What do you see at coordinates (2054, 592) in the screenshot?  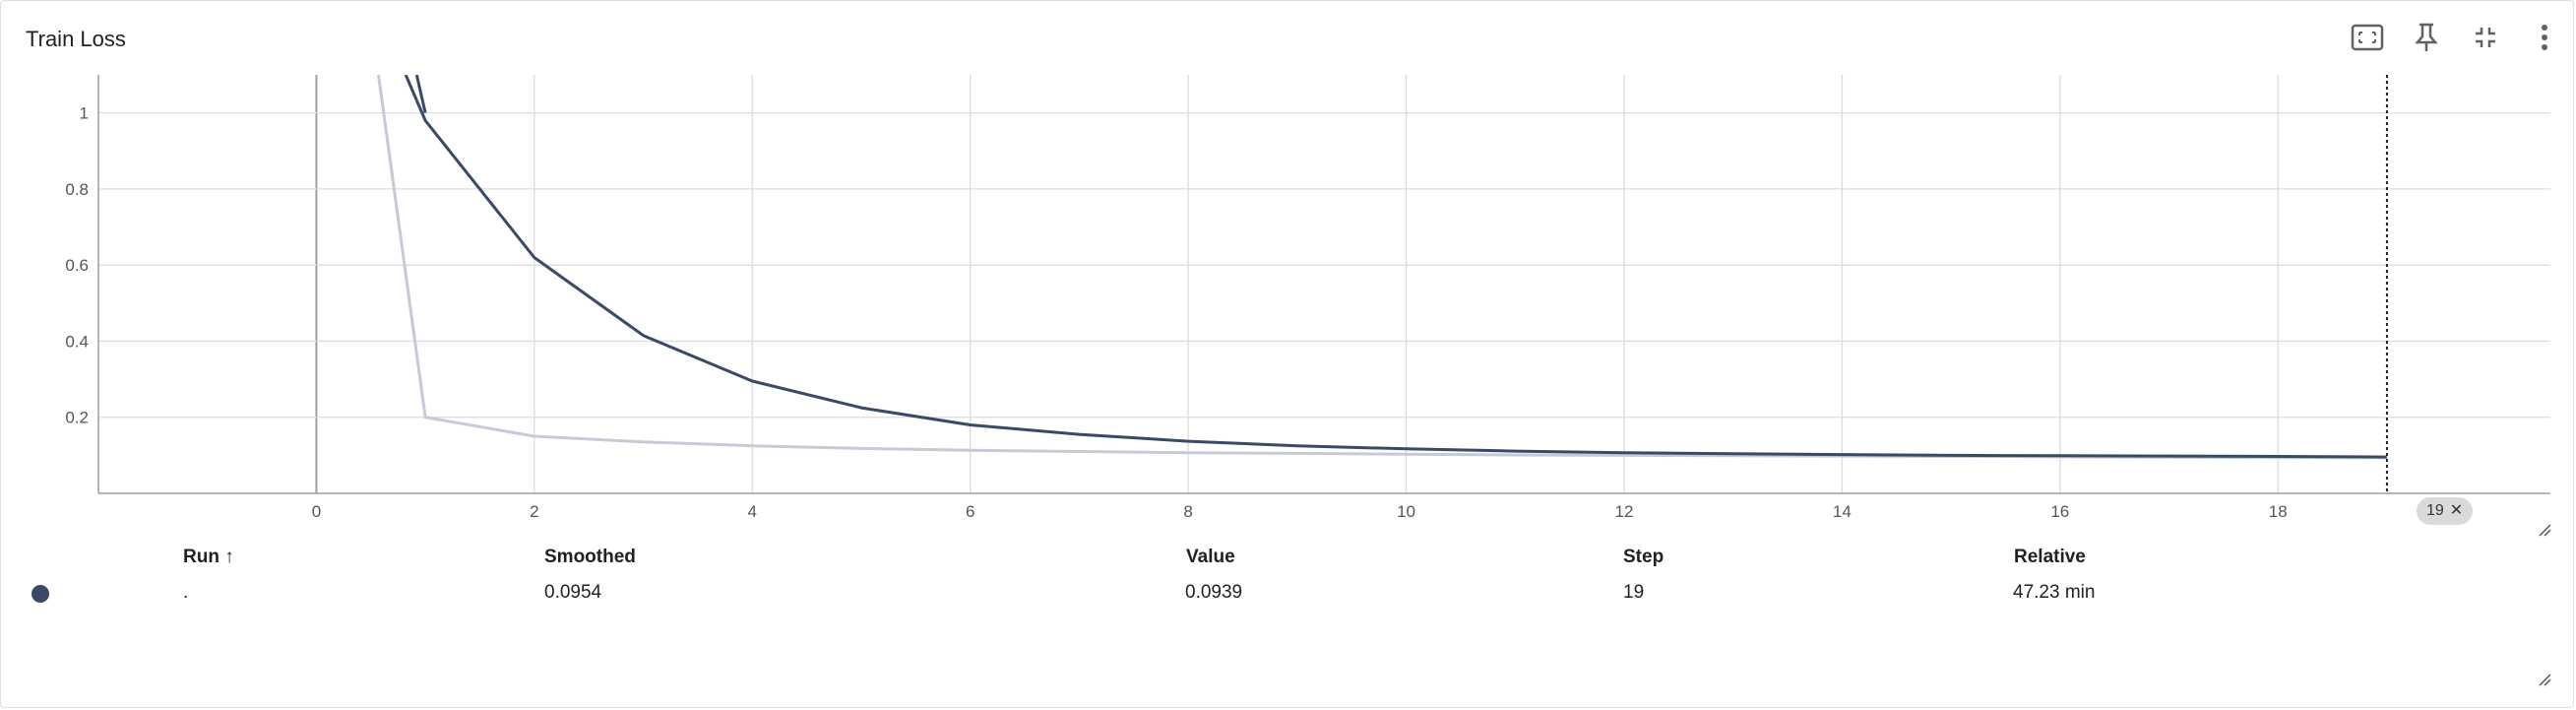 I see `cell-relative: 47.23 min` at bounding box center [2054, 592].